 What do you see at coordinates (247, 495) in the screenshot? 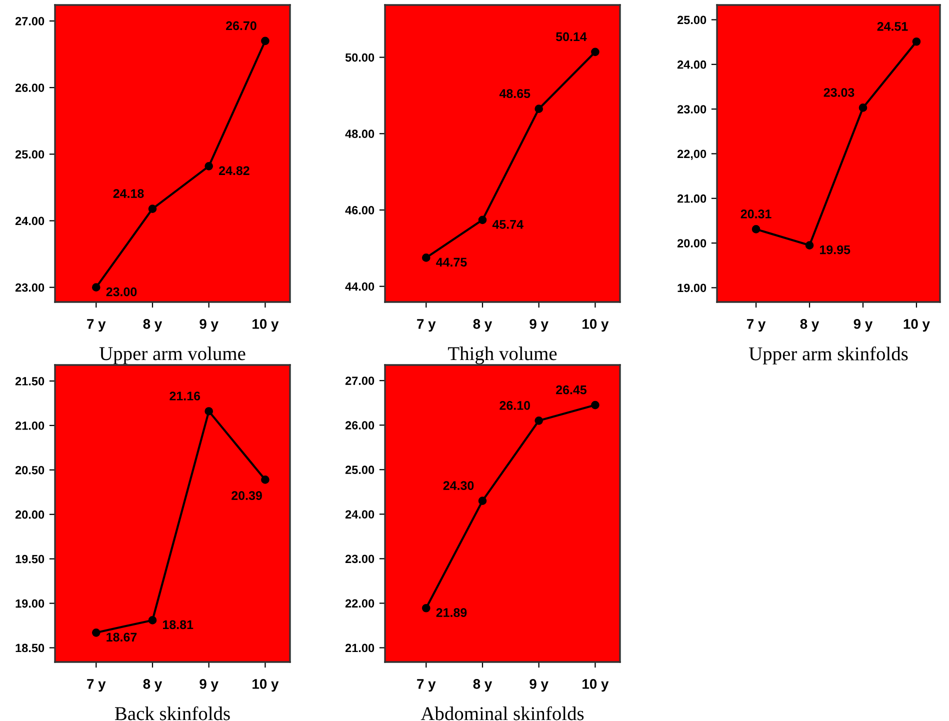
I see `data-label: 20.39` at bounding box center [247, 495].